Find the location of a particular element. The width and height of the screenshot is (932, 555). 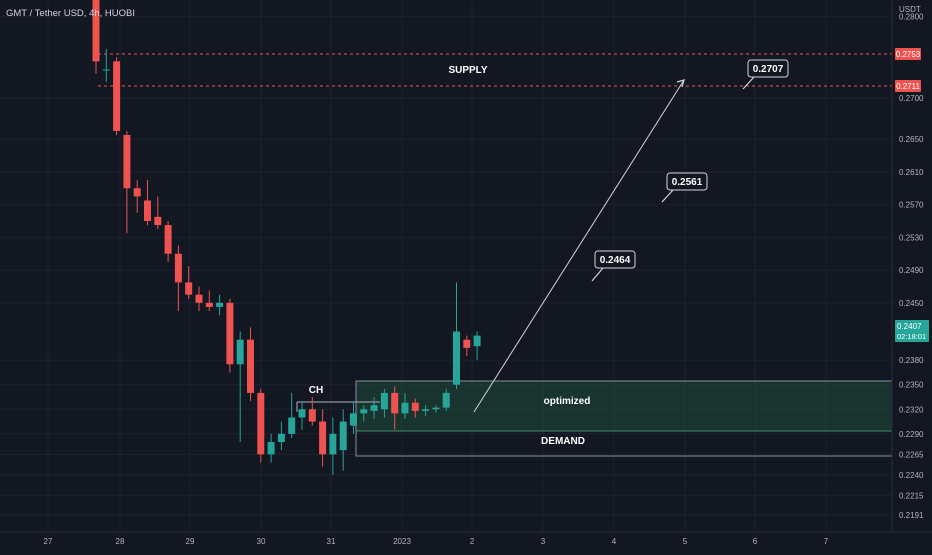

price-tick-label: 0.2290 is located at coordinates (911, 434).